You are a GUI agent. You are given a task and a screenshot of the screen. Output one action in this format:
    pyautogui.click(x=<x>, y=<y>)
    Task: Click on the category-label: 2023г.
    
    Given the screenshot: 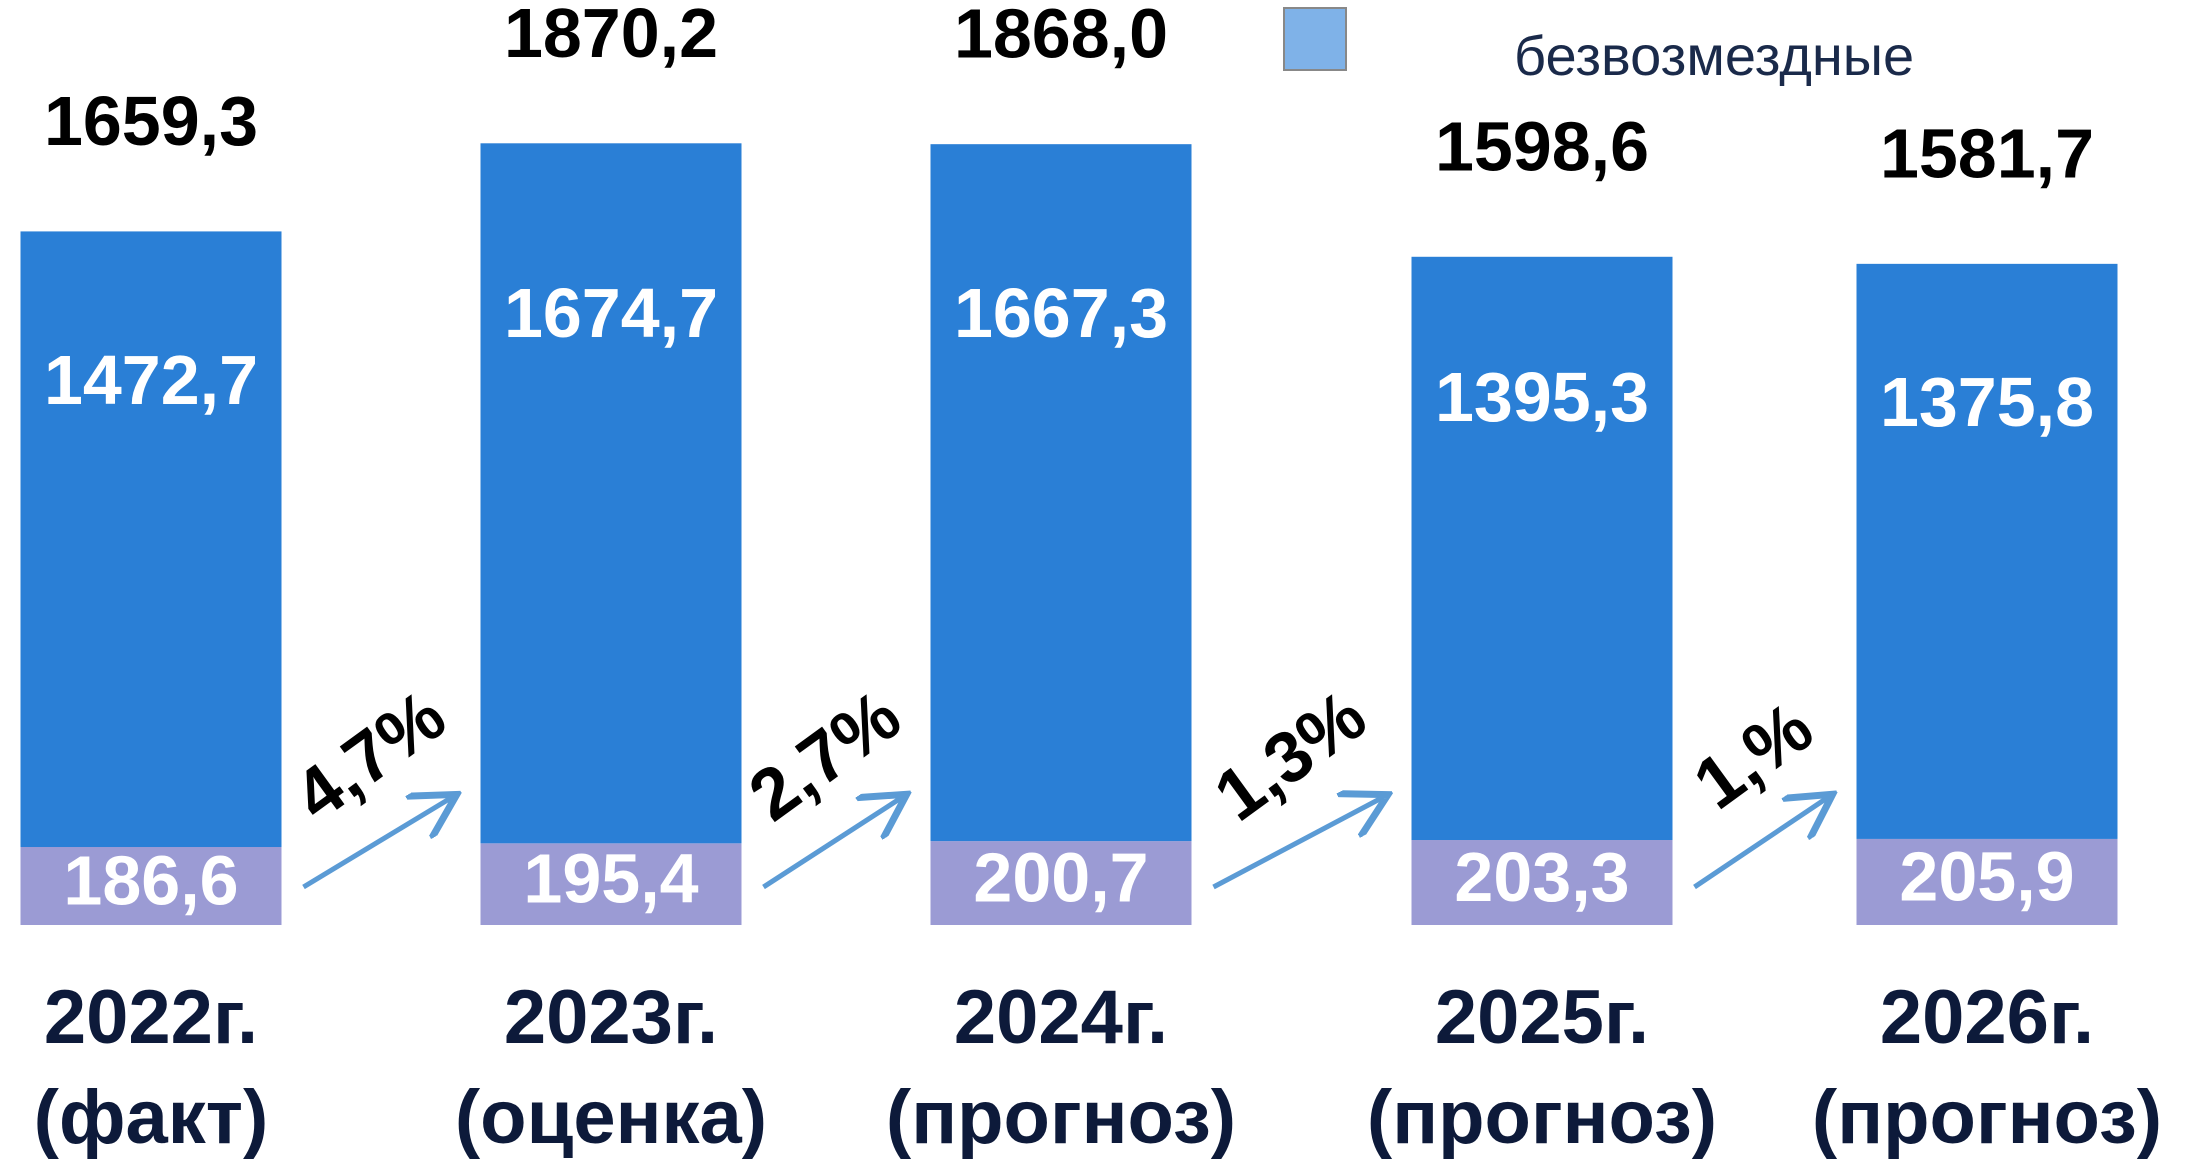 What is the action you would take?
    pyautogui.click(x=611, y=1017)
    